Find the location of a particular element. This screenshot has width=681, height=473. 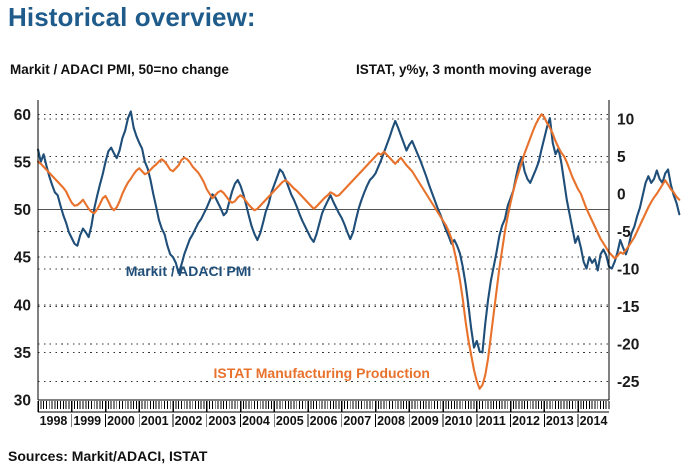

x-axis-ticks is located at coordinates (323, 406).